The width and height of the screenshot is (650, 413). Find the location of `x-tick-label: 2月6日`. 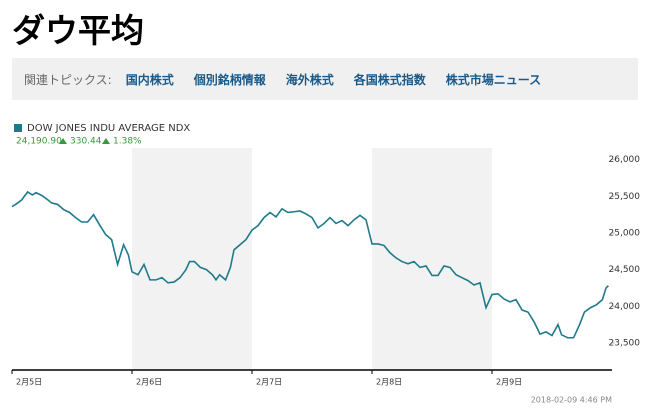

x-tick-label: 2月6日 is located at coordinates (149, 382).